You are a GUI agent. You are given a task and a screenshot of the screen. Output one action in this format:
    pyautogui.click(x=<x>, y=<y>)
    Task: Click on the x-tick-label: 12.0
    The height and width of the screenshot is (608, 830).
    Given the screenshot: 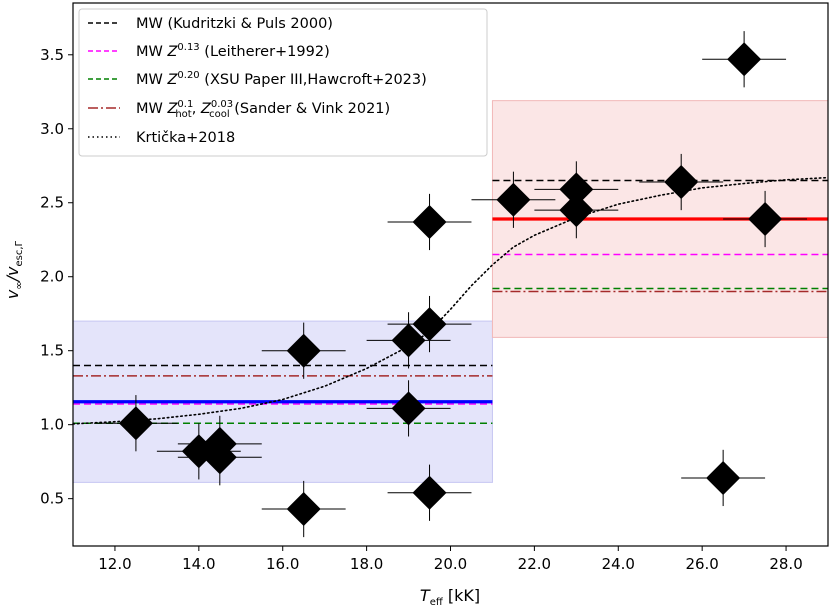 What is the action you would take?
    pyautogui.click(x=114, y=564)
    